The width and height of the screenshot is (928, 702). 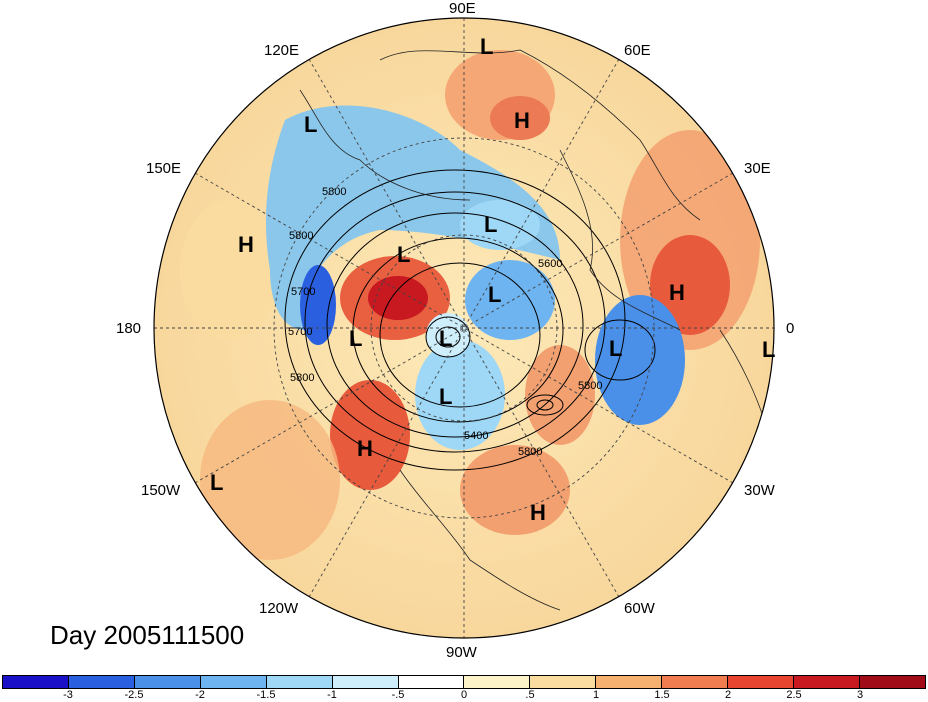 What do you see at coordinates (129, 328) in the screenshot?
I see `lon-label-180: 180` at bounding box center [129, 328].